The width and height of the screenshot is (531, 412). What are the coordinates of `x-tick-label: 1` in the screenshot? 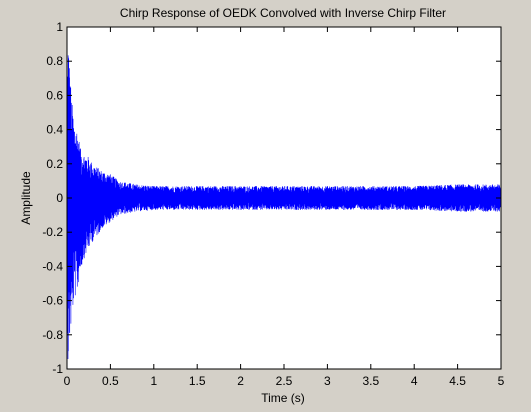 It's located at (153, 381).